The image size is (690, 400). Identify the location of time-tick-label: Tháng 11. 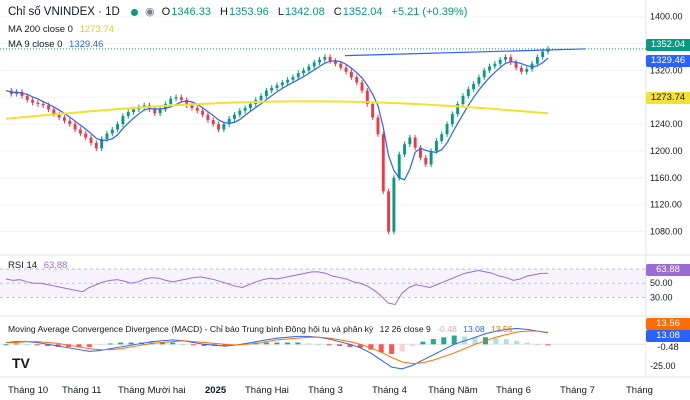
(81, 390).